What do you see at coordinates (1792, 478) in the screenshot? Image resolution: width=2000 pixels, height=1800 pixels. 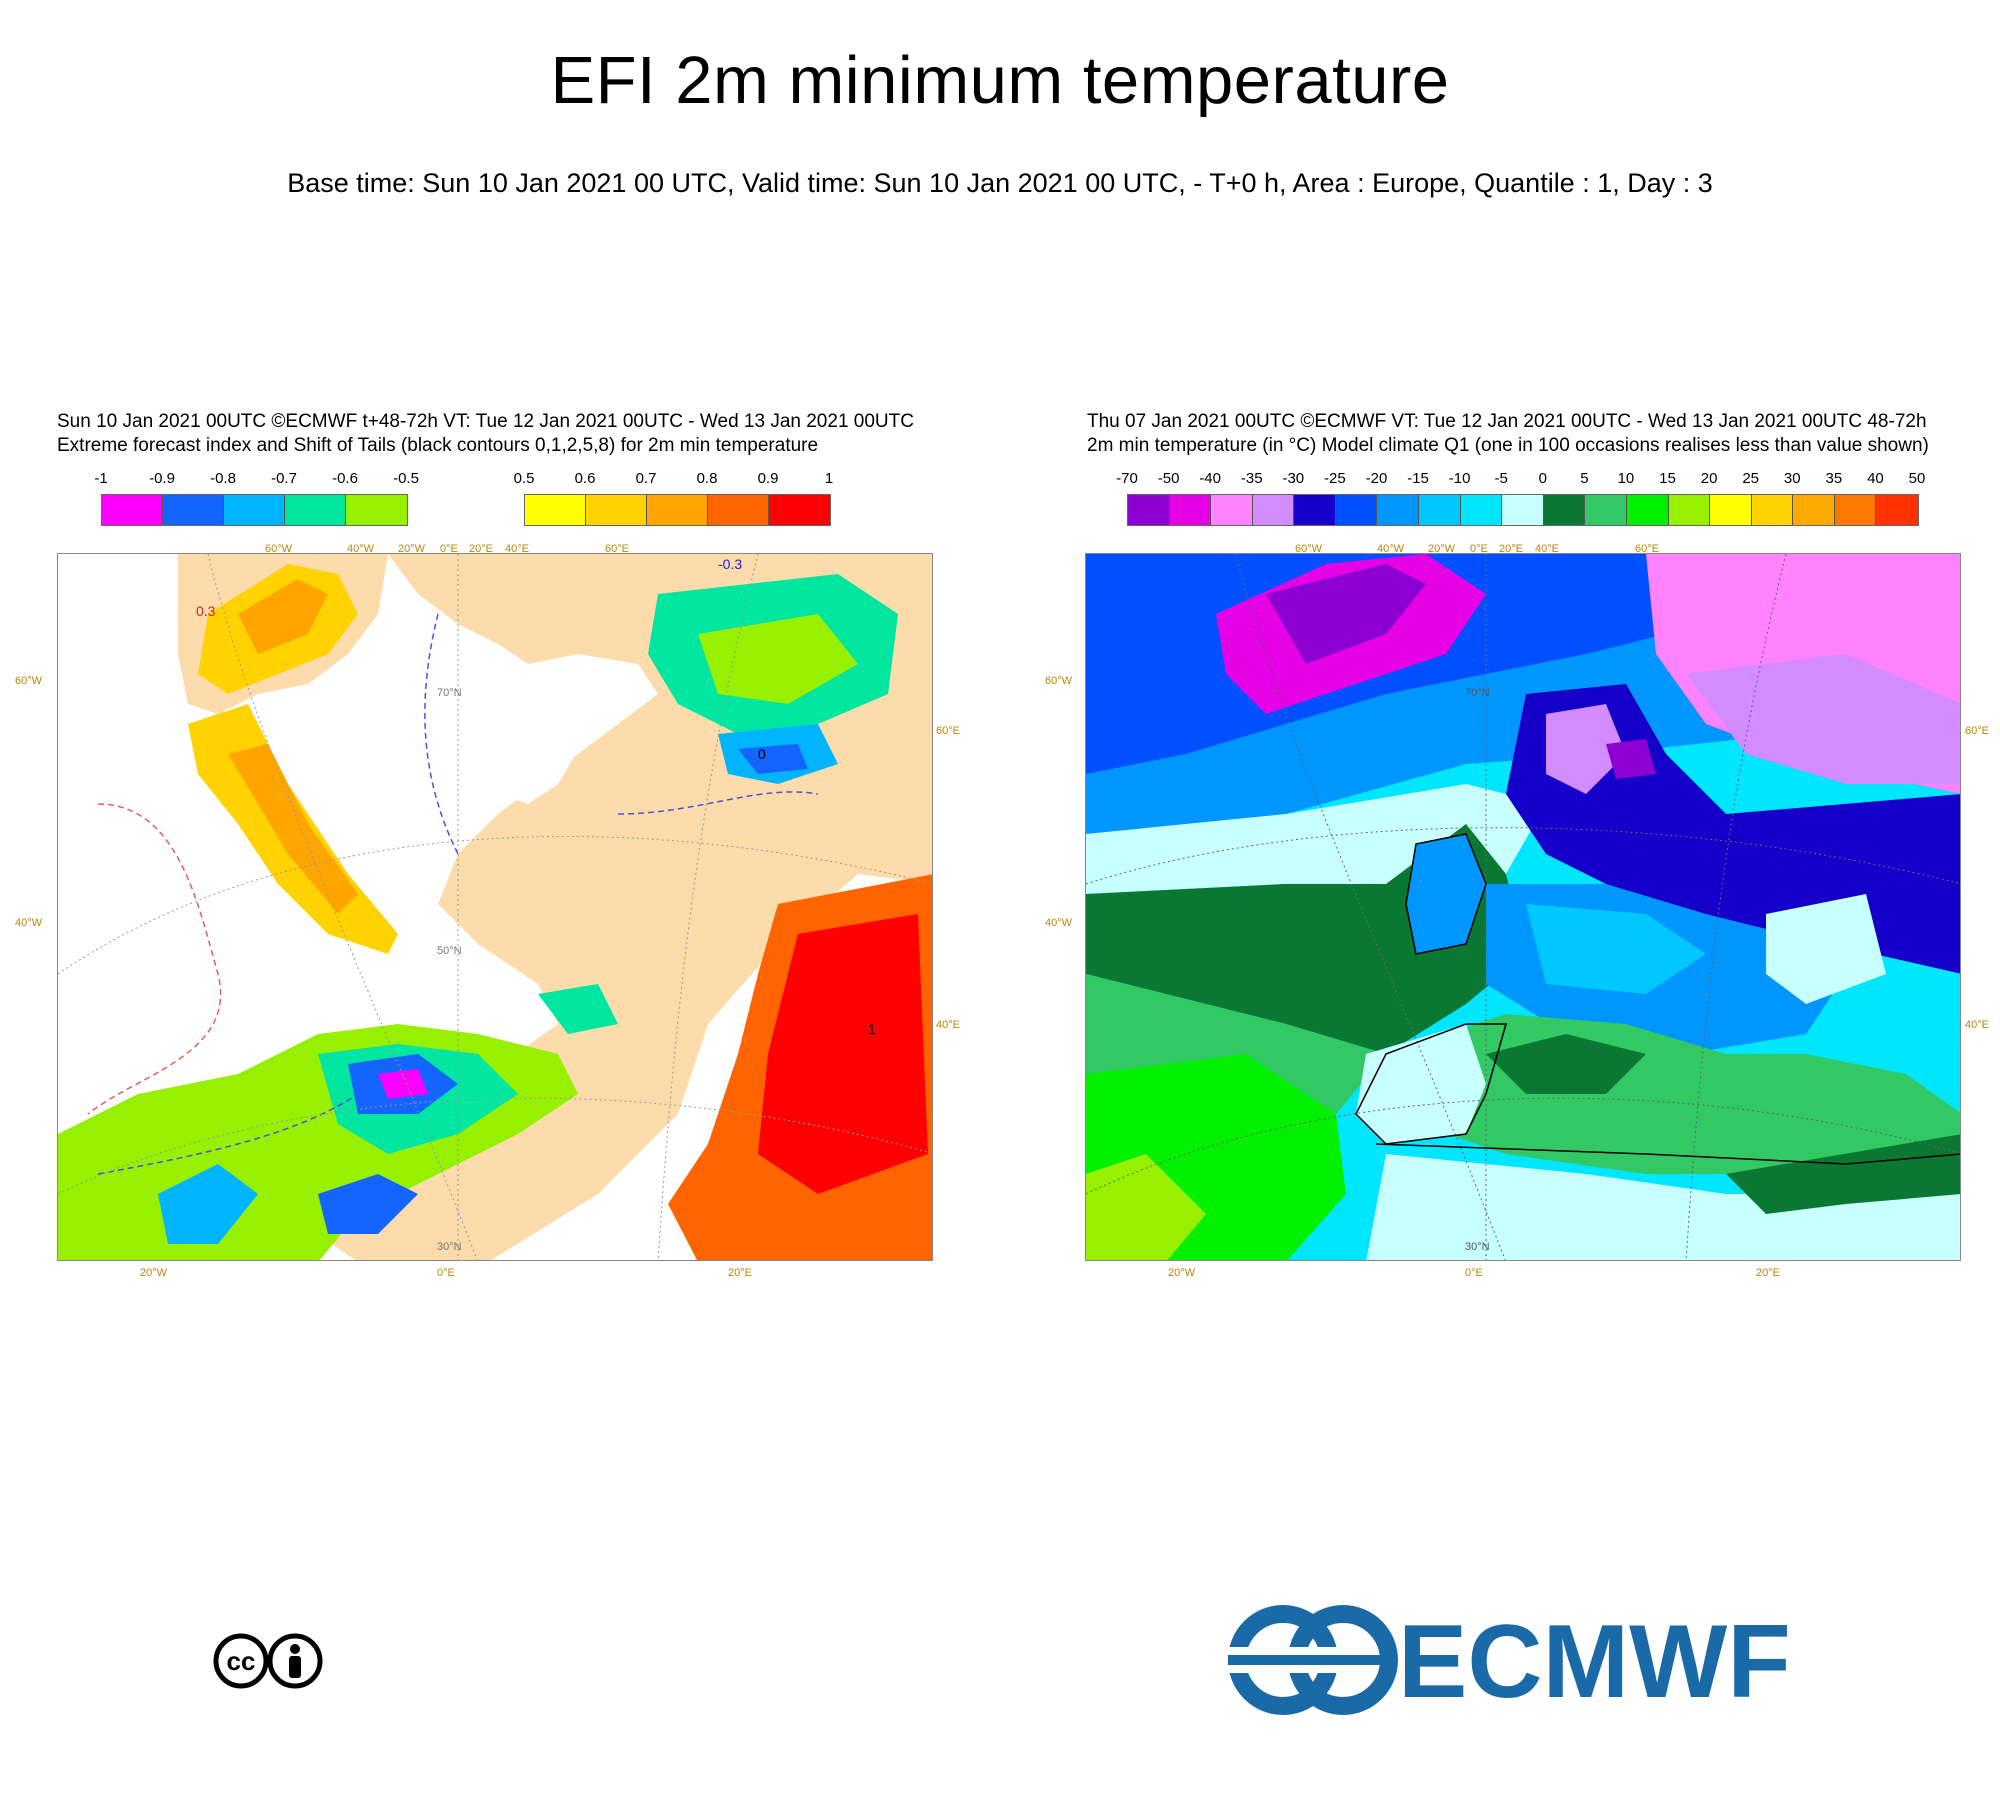 I see `colorbar-tick-label: 30` at bounding box center [1792, 478].